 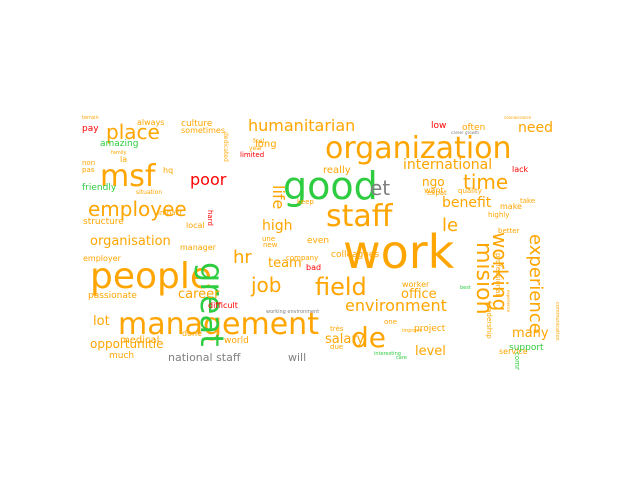 What do you see at coordinates (380, 188) in the screenshot?
I see `word-et: et` at bounding box center [380, 188].